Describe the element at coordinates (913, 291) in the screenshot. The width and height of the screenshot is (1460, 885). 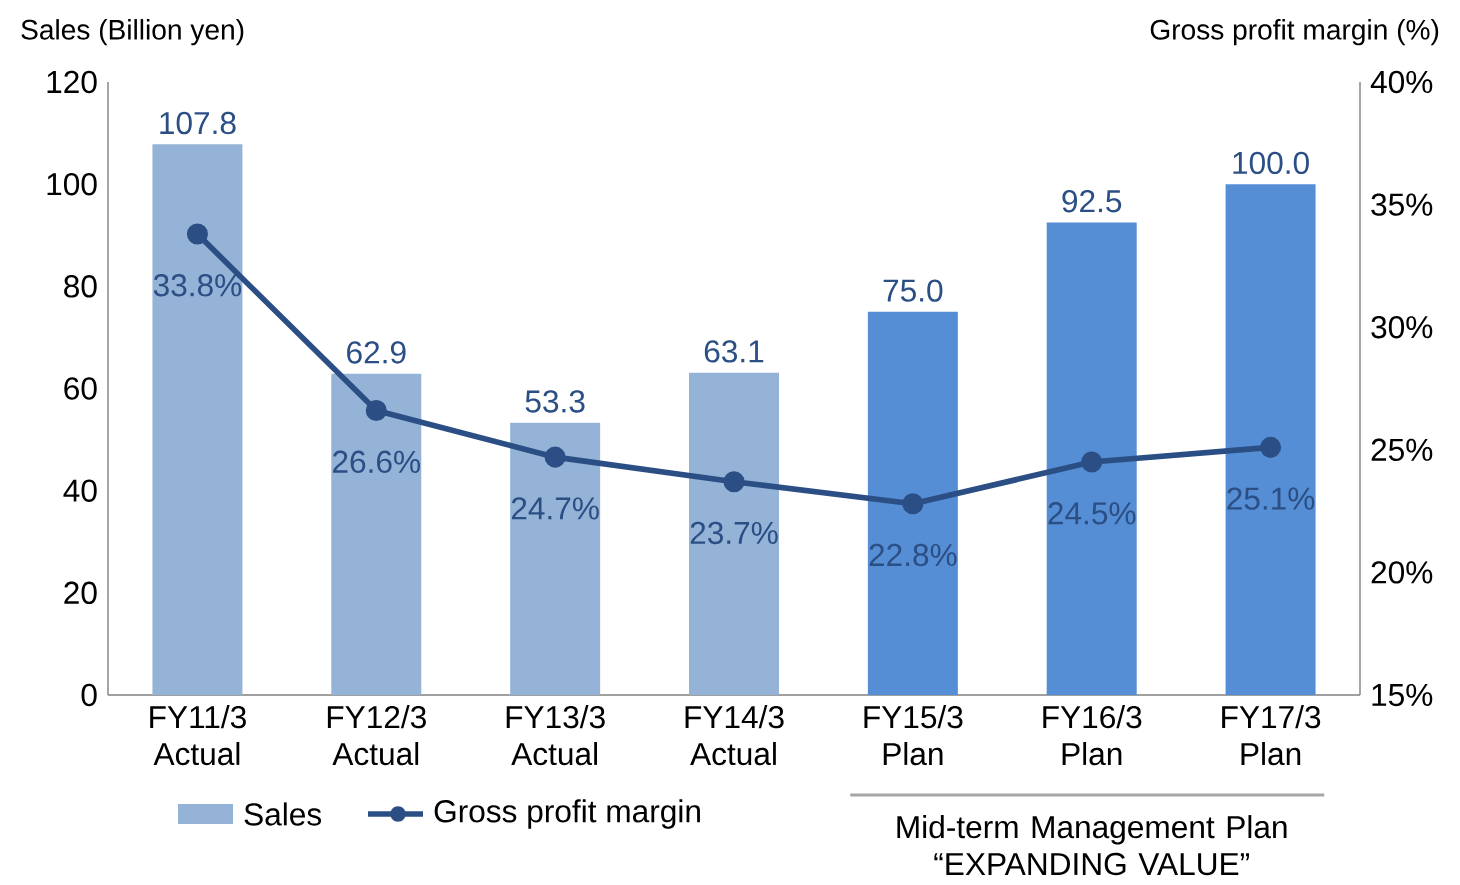
I see `data-label: 75.0` at that location.